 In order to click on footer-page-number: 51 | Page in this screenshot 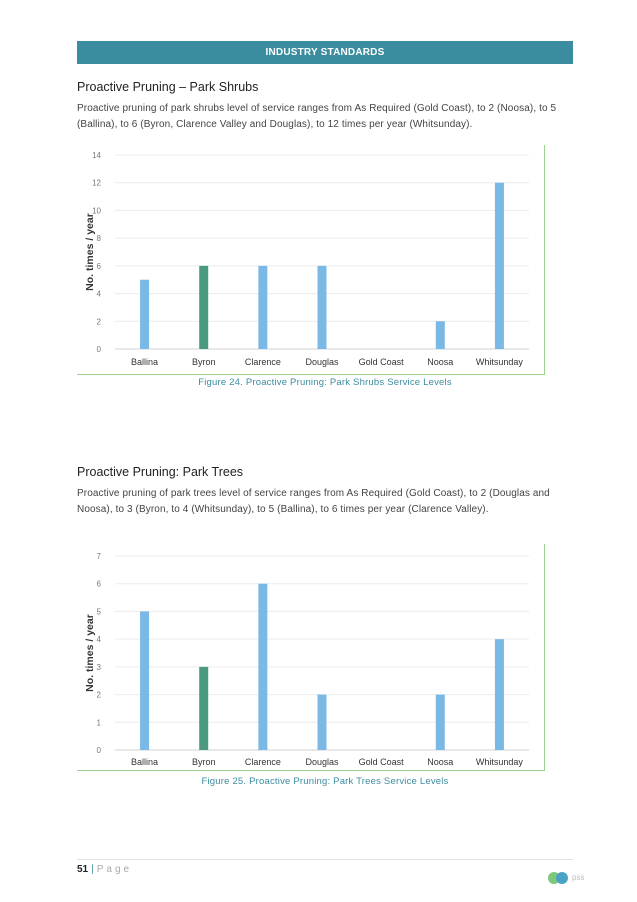, I will do `click(104, 869)`.